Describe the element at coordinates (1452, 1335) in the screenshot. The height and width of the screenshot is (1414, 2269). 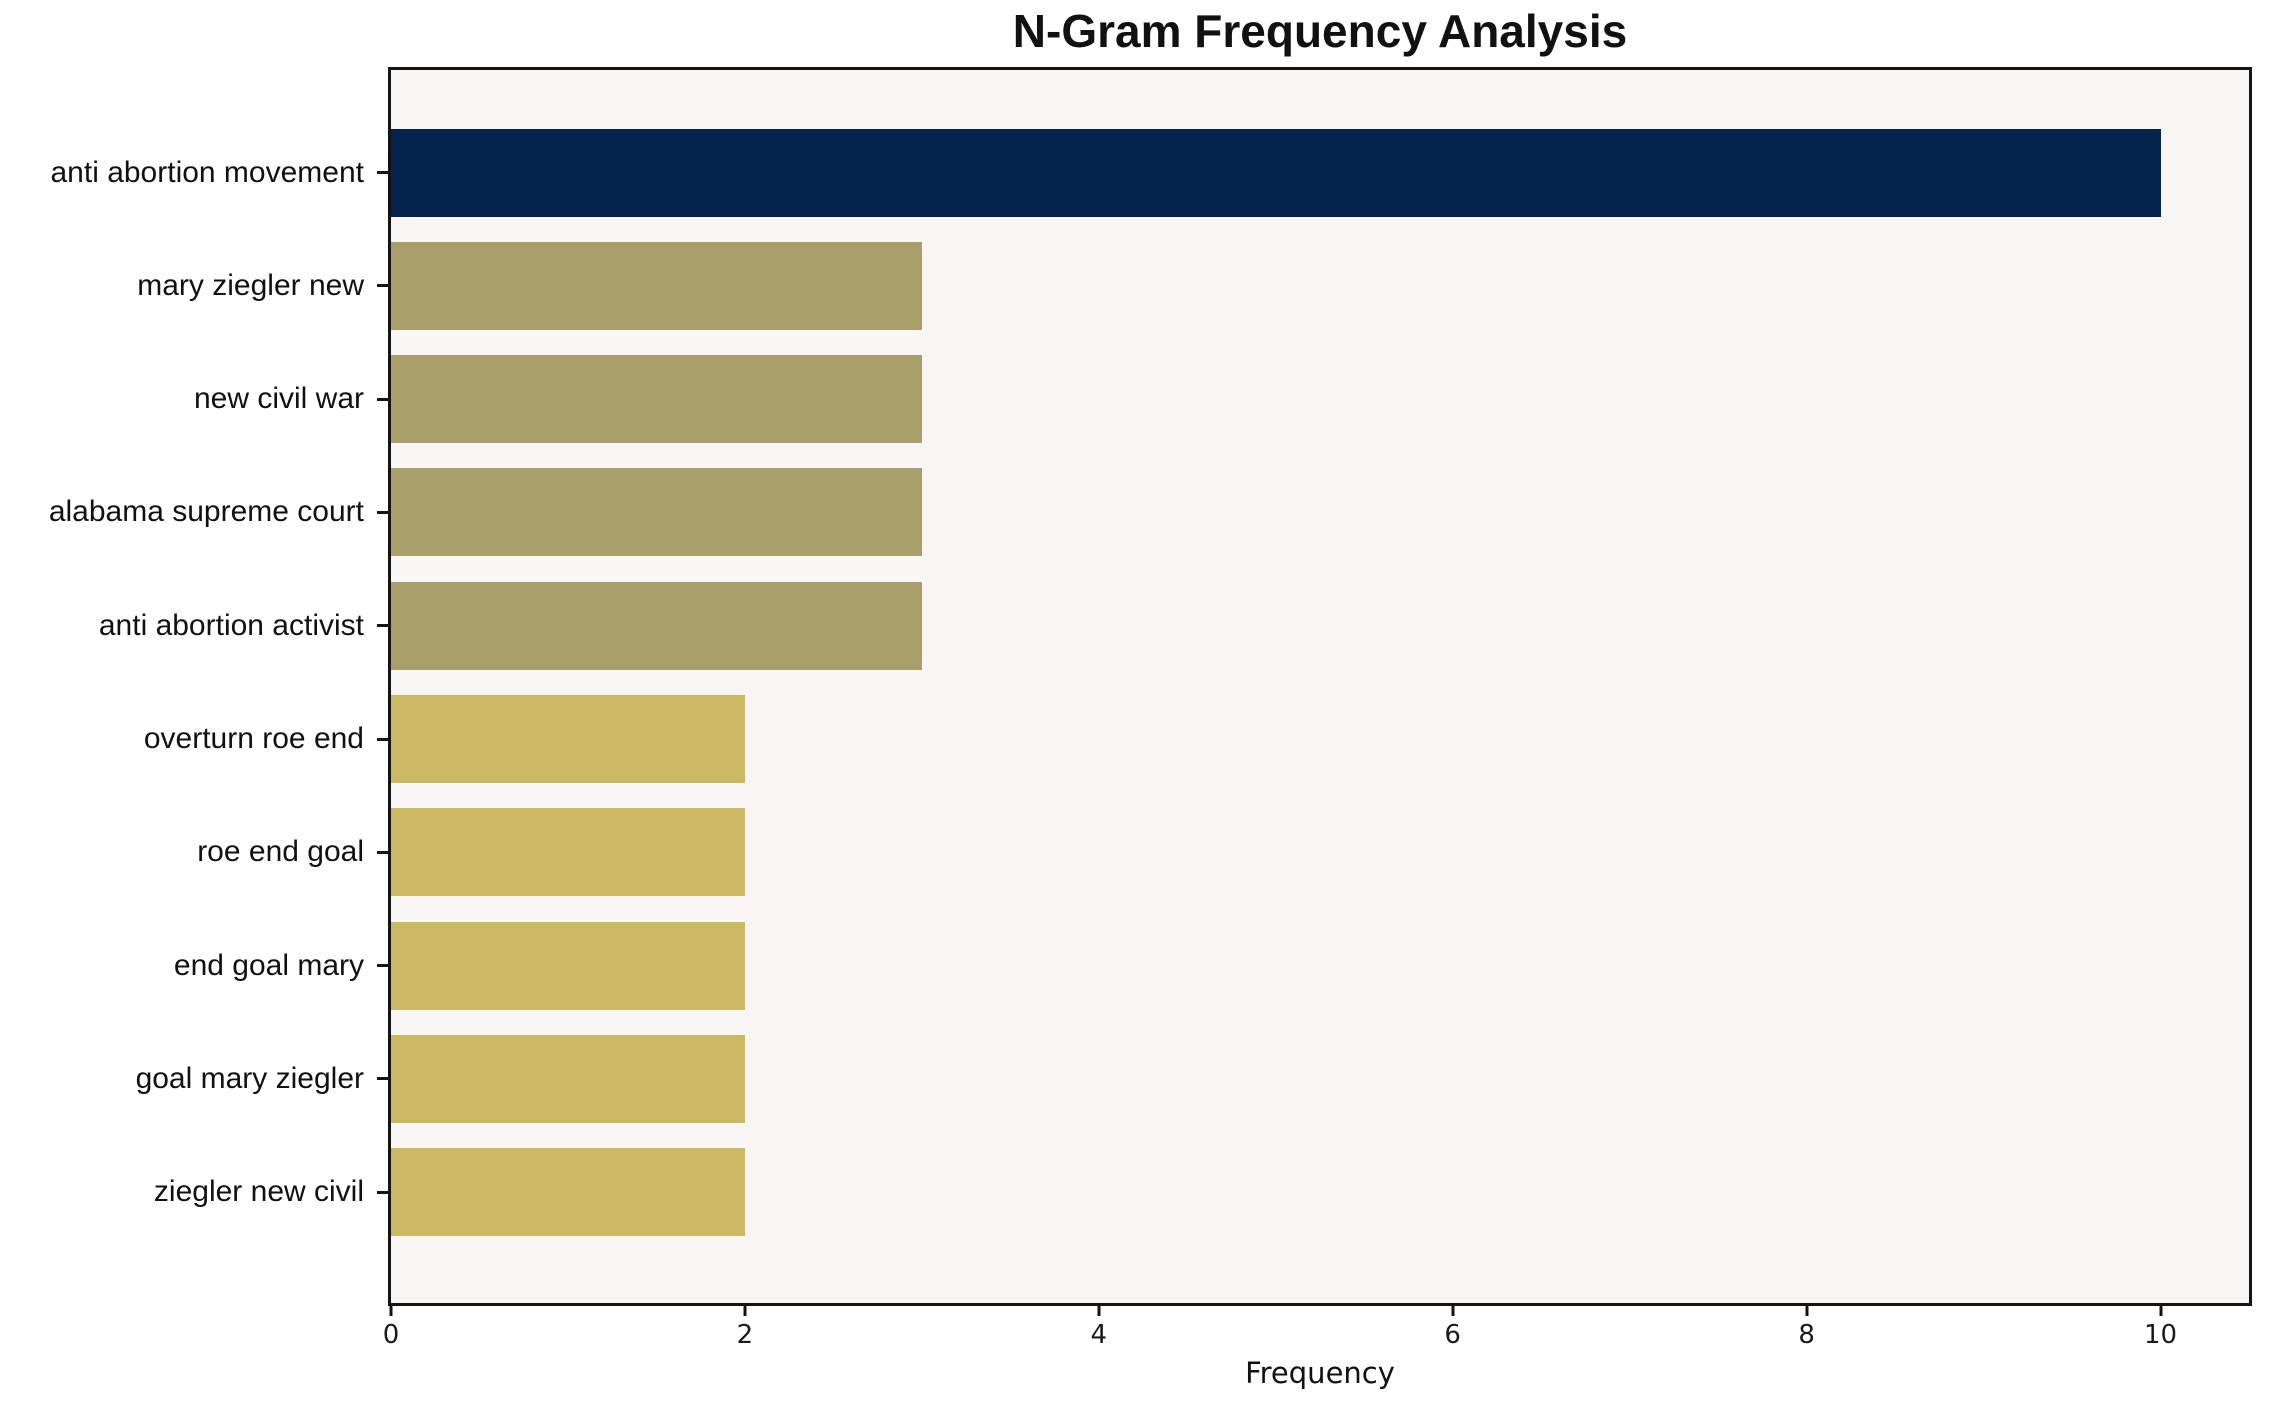
I see `x-tick-label: 6` at that location.